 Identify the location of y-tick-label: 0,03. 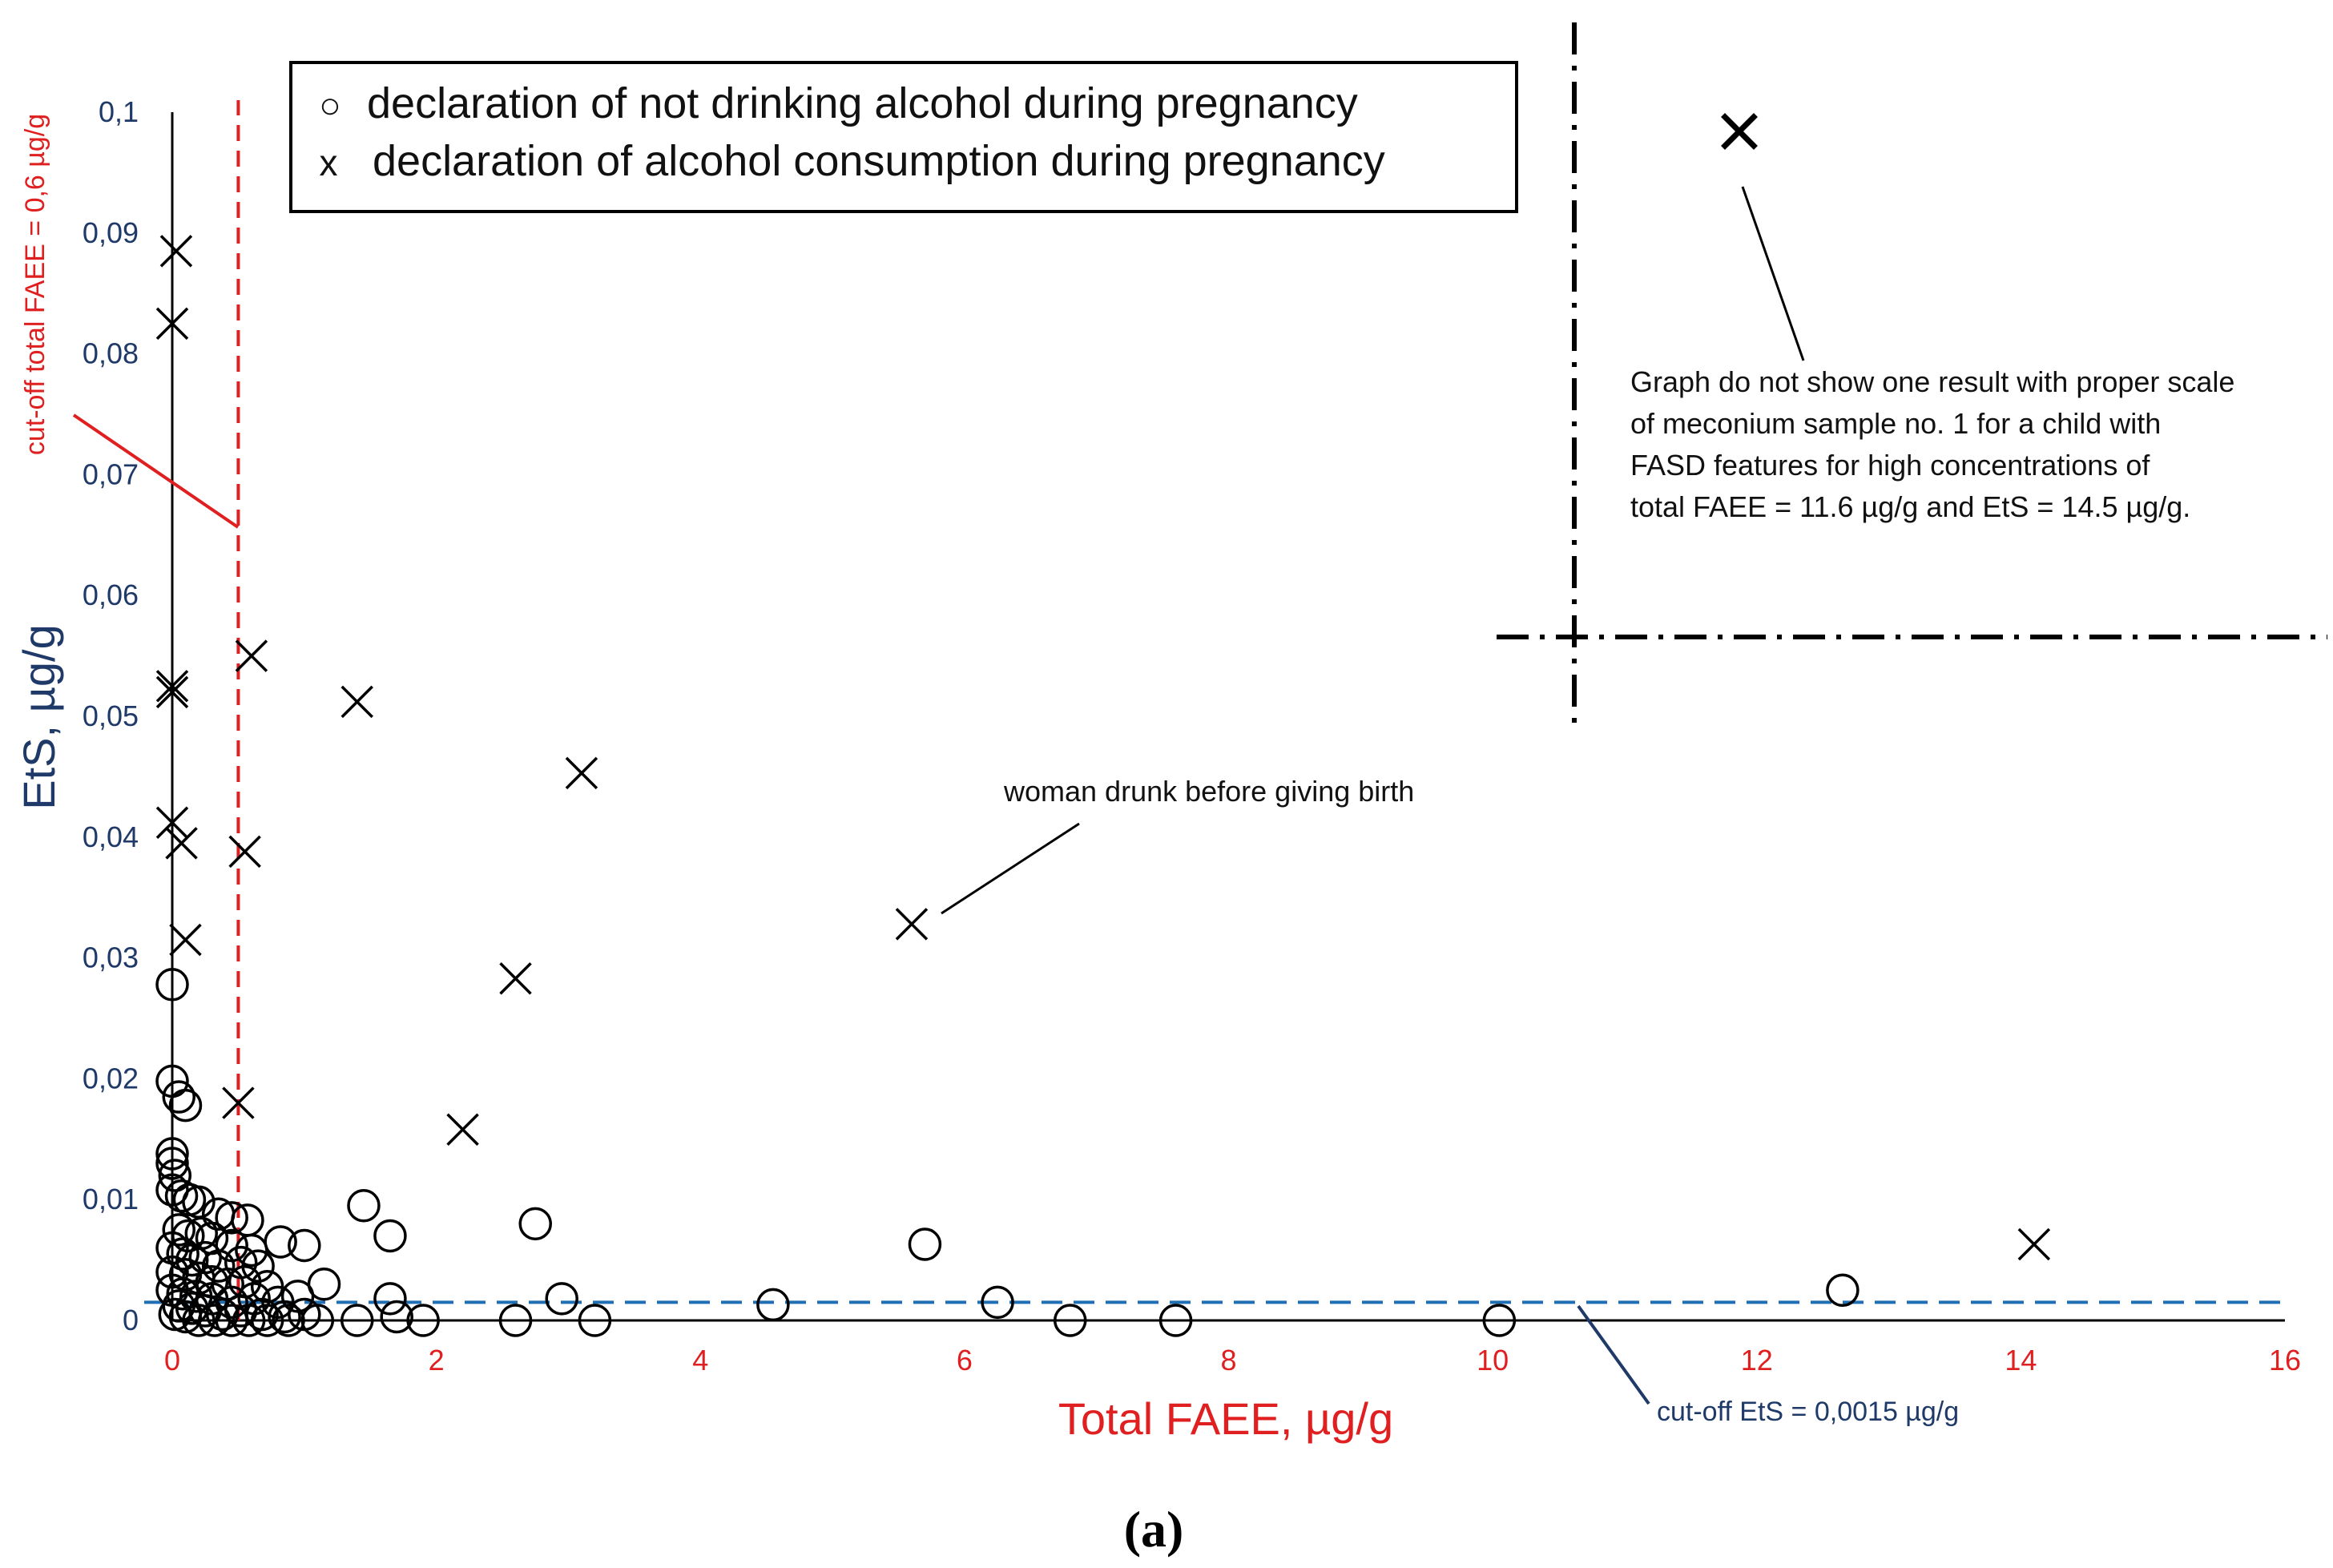
(111, 957).